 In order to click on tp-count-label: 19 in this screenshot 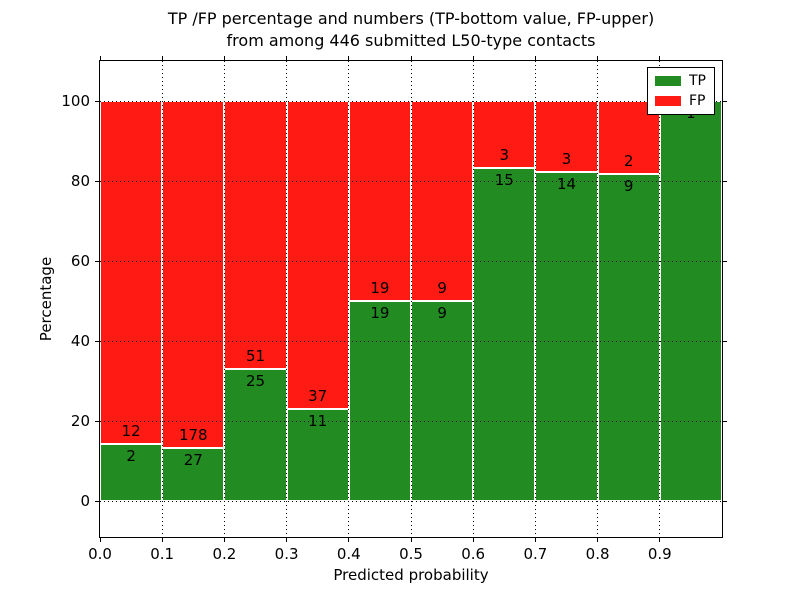, I will do `click(380, 313)`.